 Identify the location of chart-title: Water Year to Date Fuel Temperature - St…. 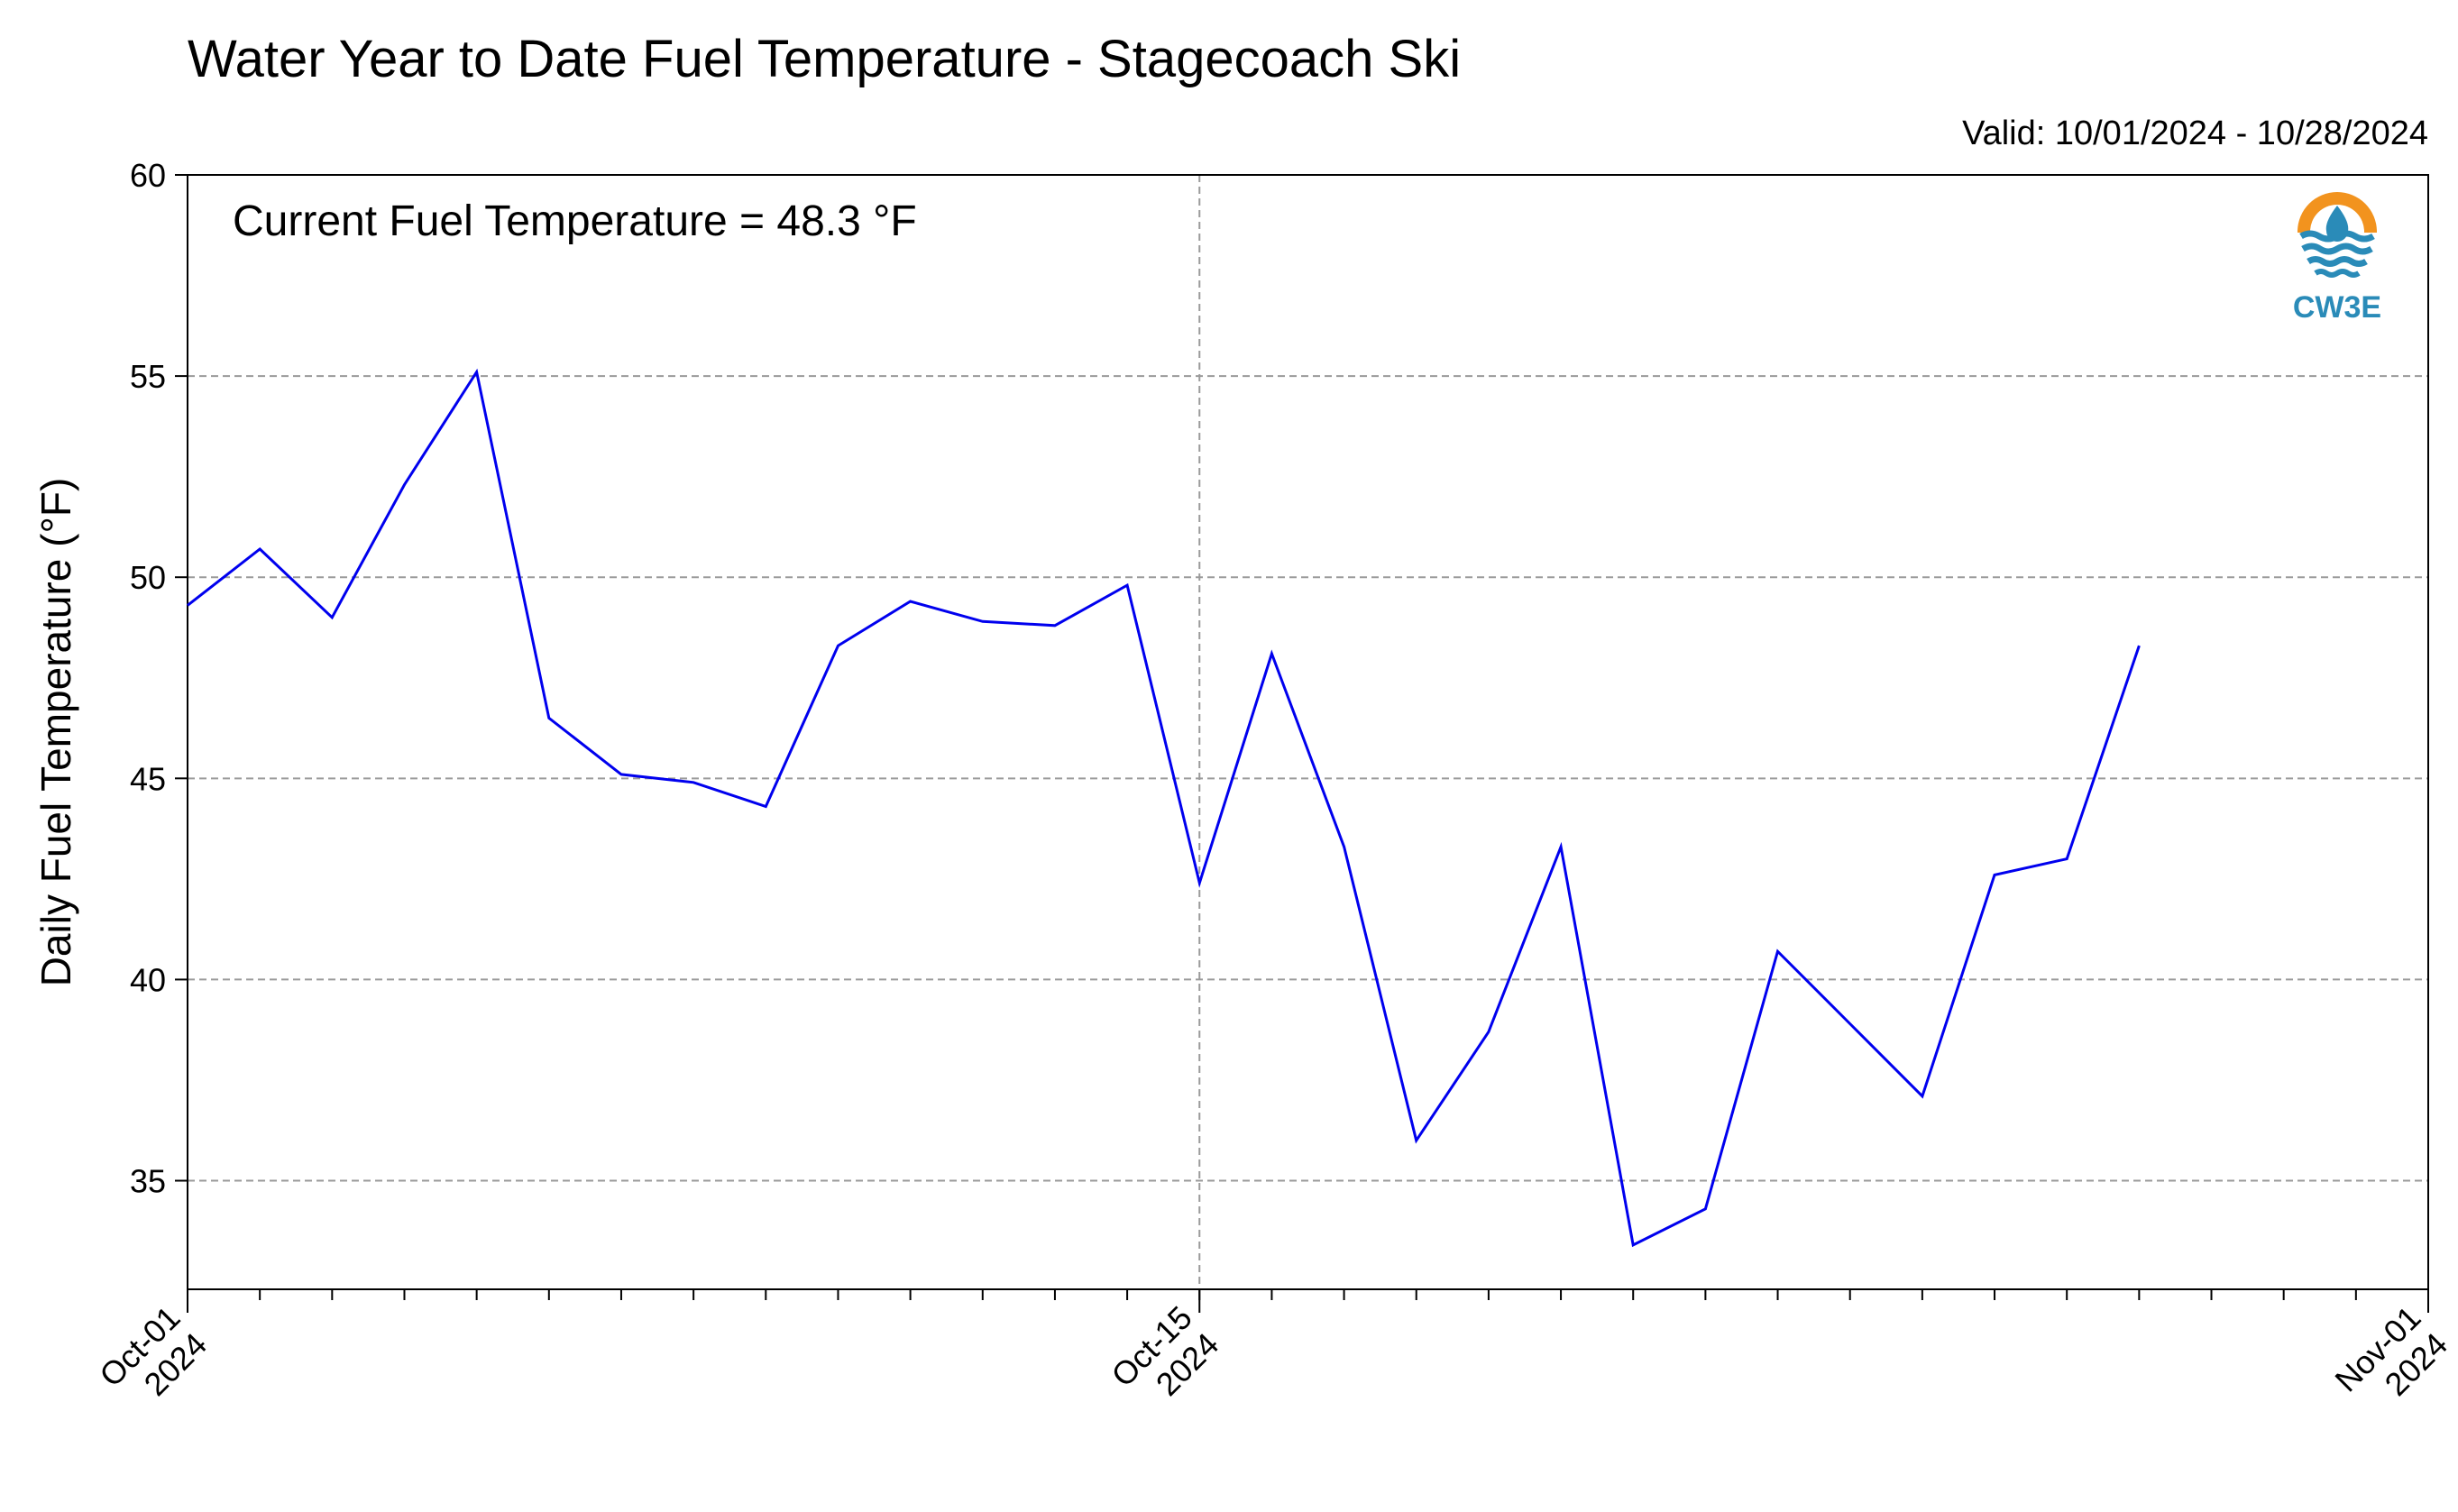
(824, 59).